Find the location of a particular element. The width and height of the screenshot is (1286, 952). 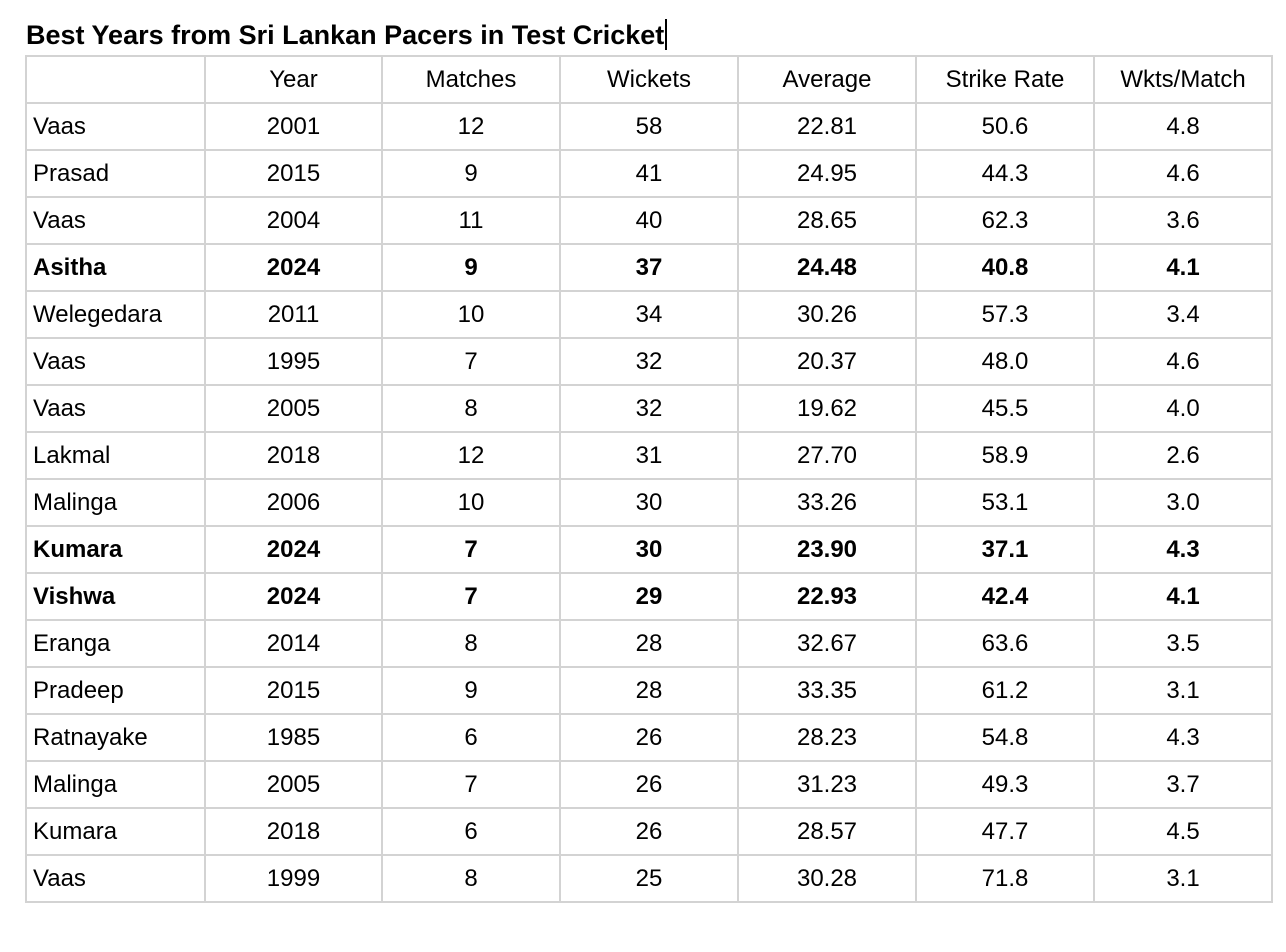

cell-average: 33.35 is located at coordinates (827, 690).